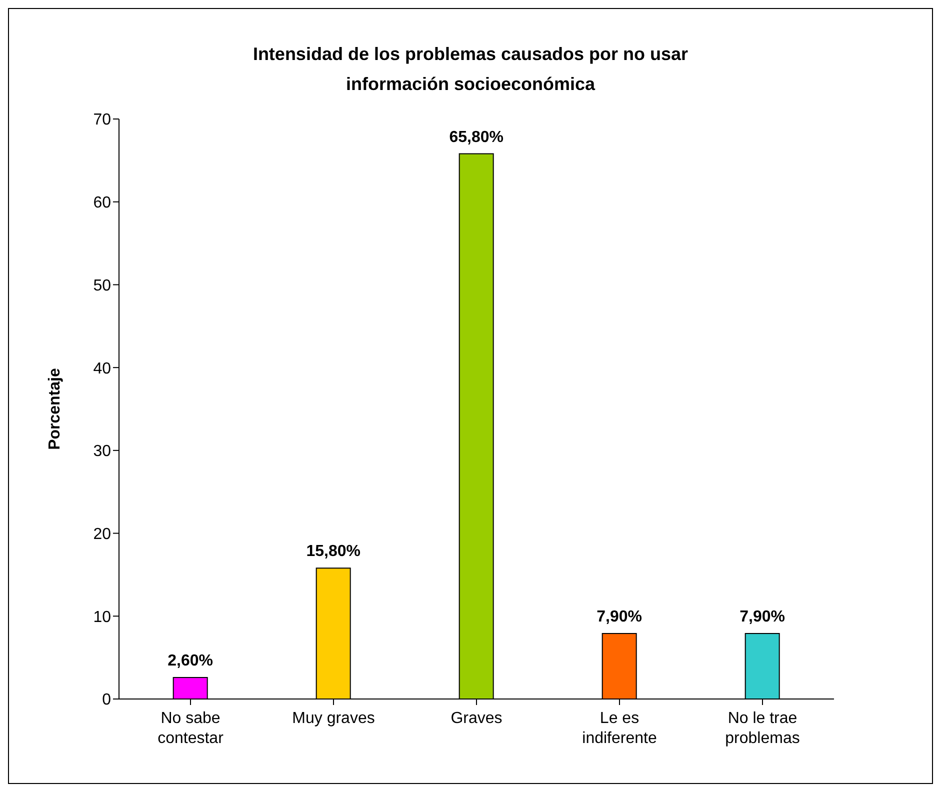 The width and height of the screenshot is (941, 794). What do you see at coordinates (191, 661) in the screenshot?
I see `data-label: 2,60%` at bounding box center [191, 661].